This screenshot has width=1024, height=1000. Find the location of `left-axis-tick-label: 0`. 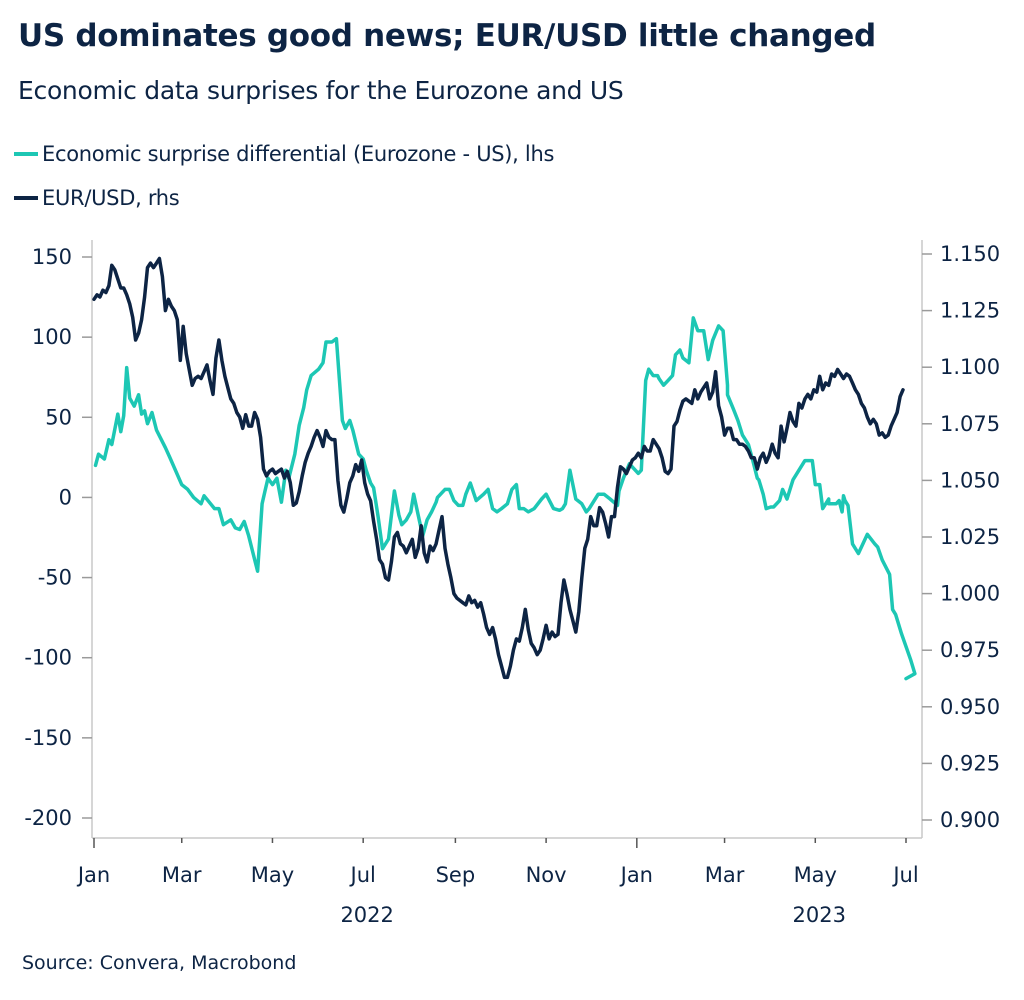

left-axis-tick-label: 0 is located at coordinates (65, 497).